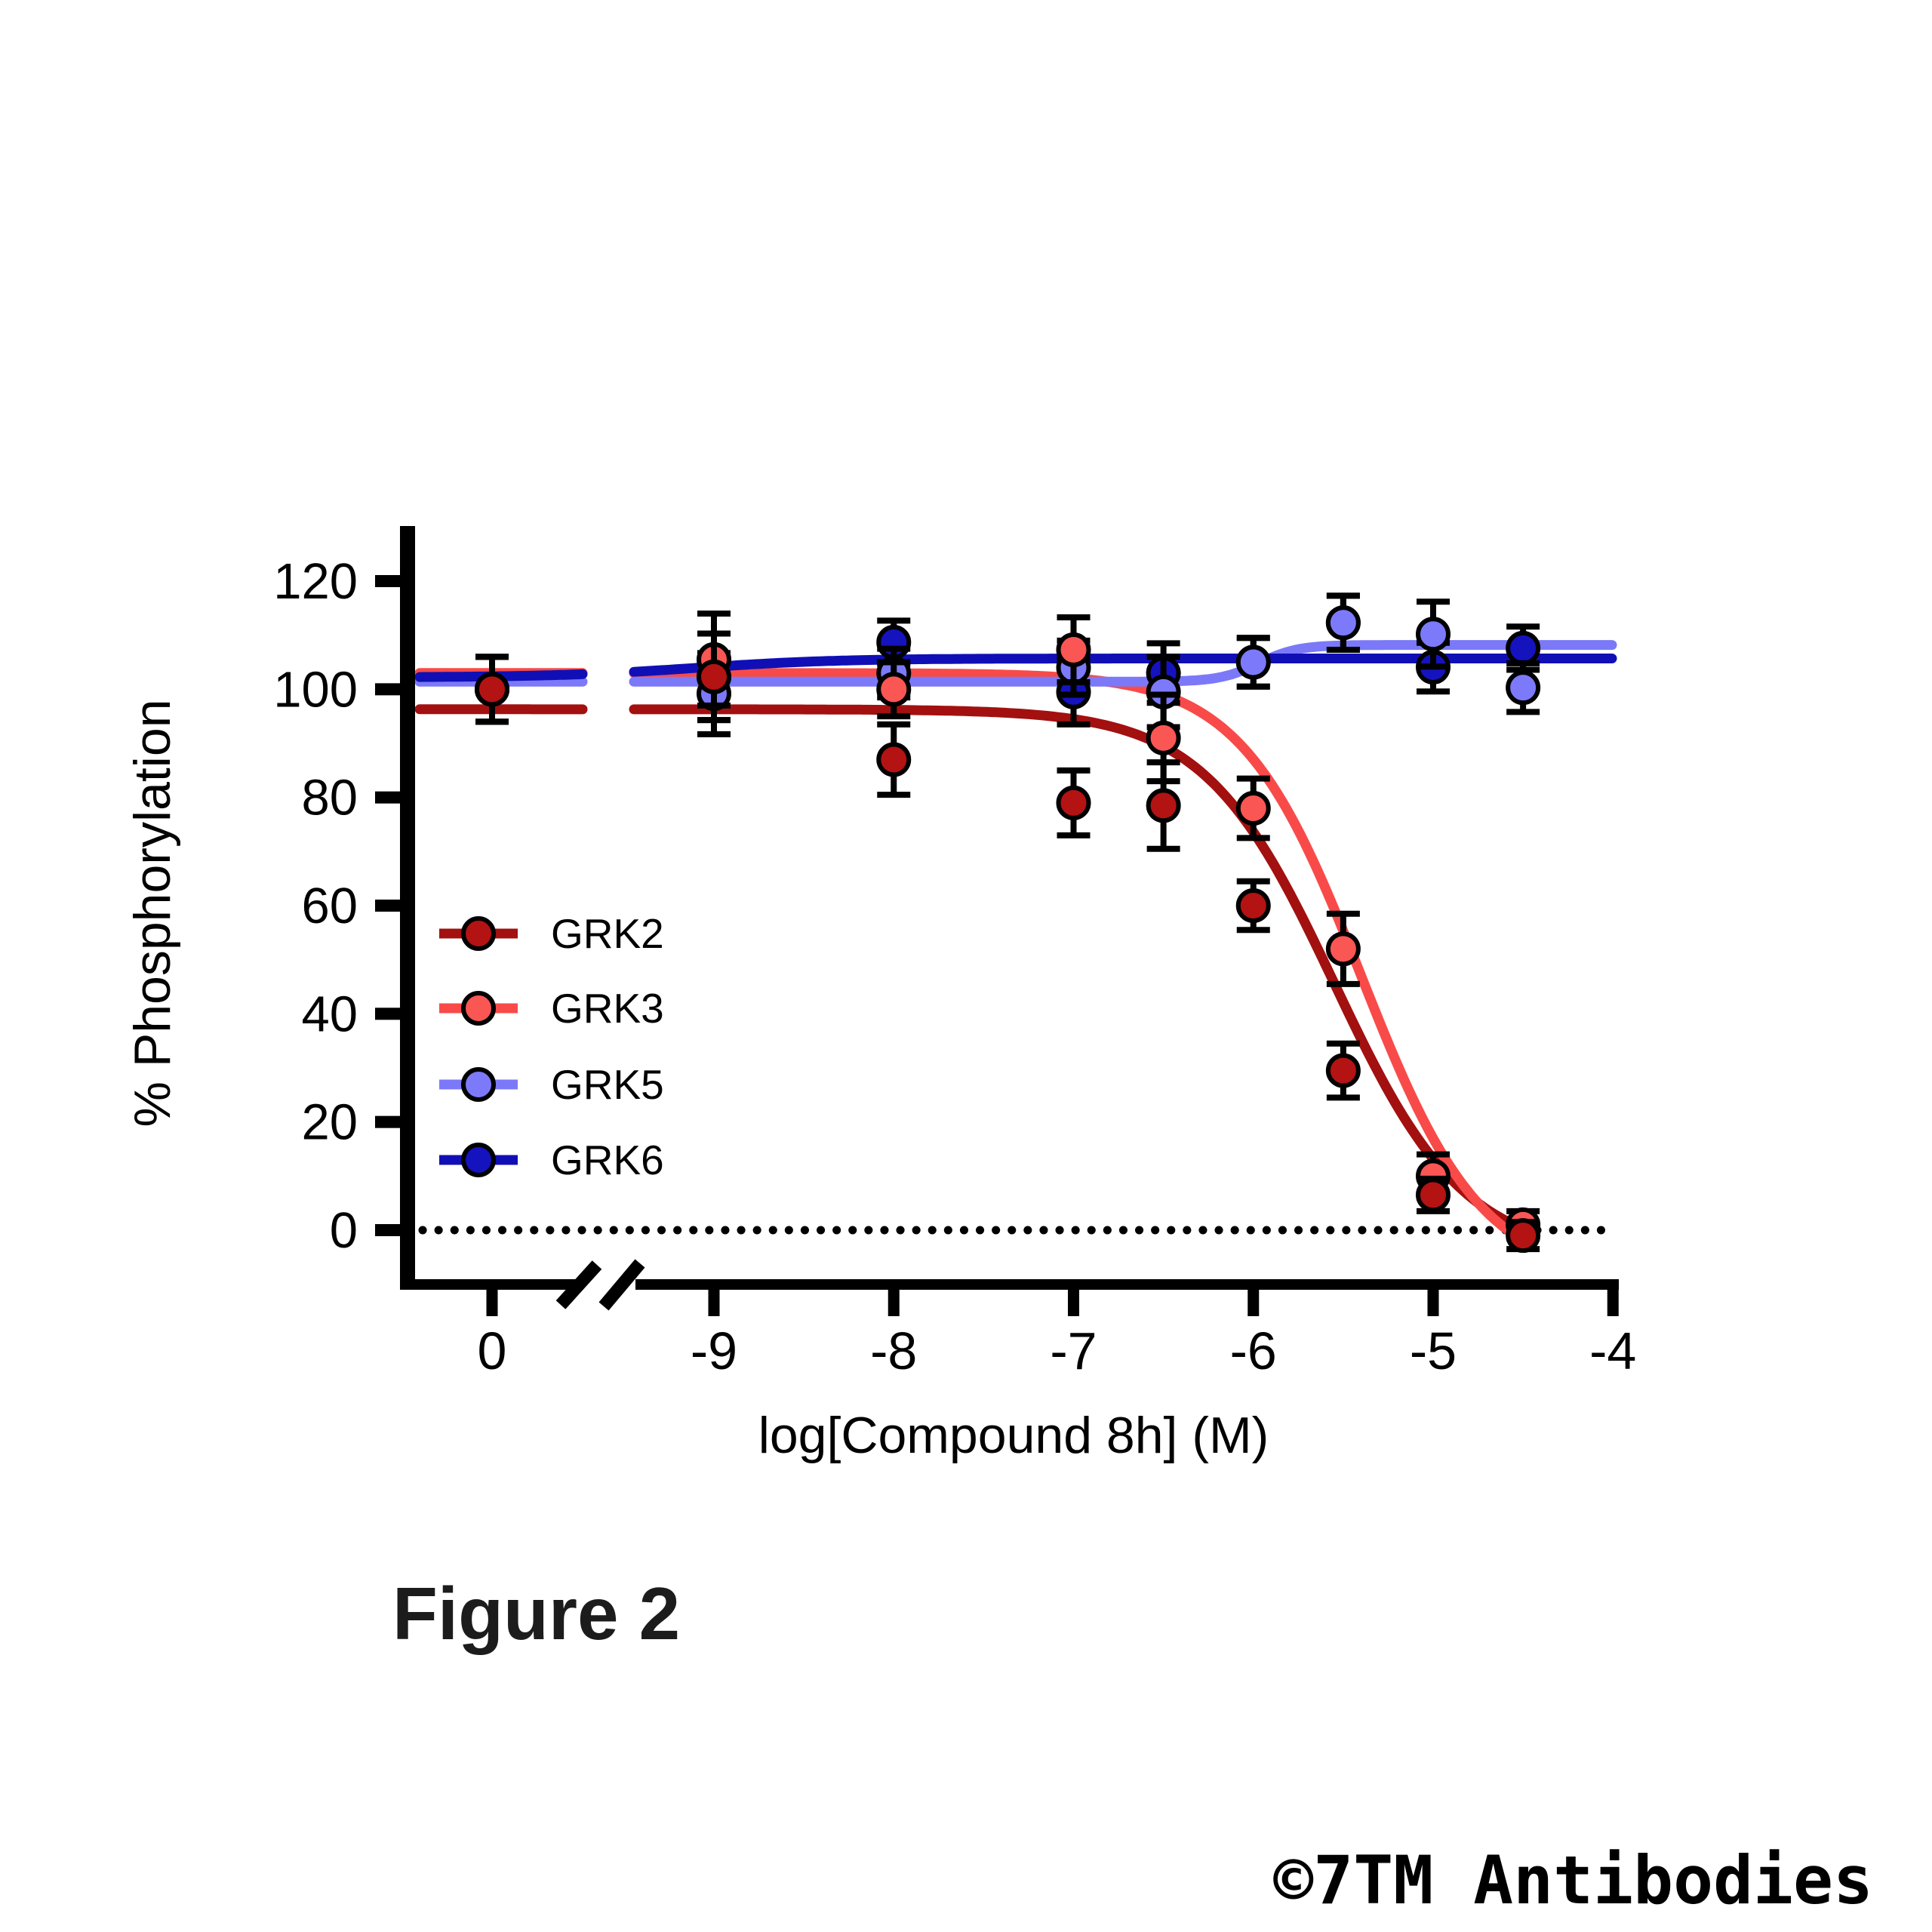 This screenshot has width=1932, height=1932. What do you see at coordinates (607, 933) in the screenshot?
I see `legend-label: GRK2` at bounding box center [607, 933].